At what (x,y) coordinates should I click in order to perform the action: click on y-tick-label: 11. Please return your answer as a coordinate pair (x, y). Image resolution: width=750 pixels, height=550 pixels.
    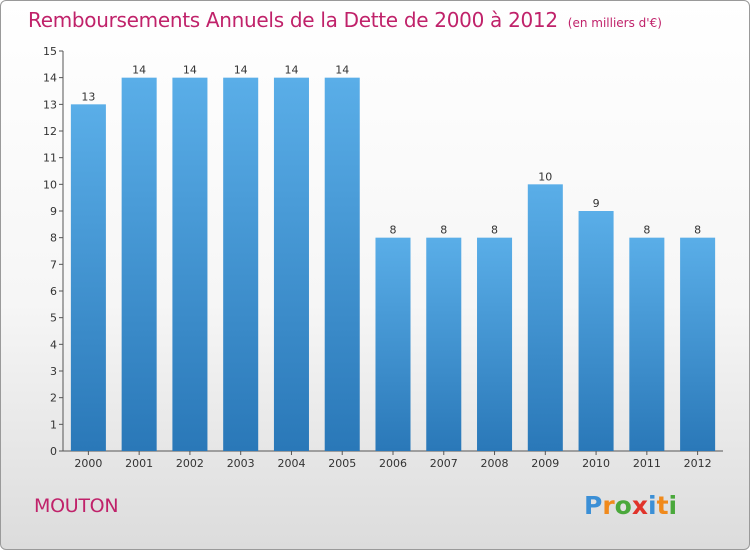
    Looking at the image, I should click on (50, 158).